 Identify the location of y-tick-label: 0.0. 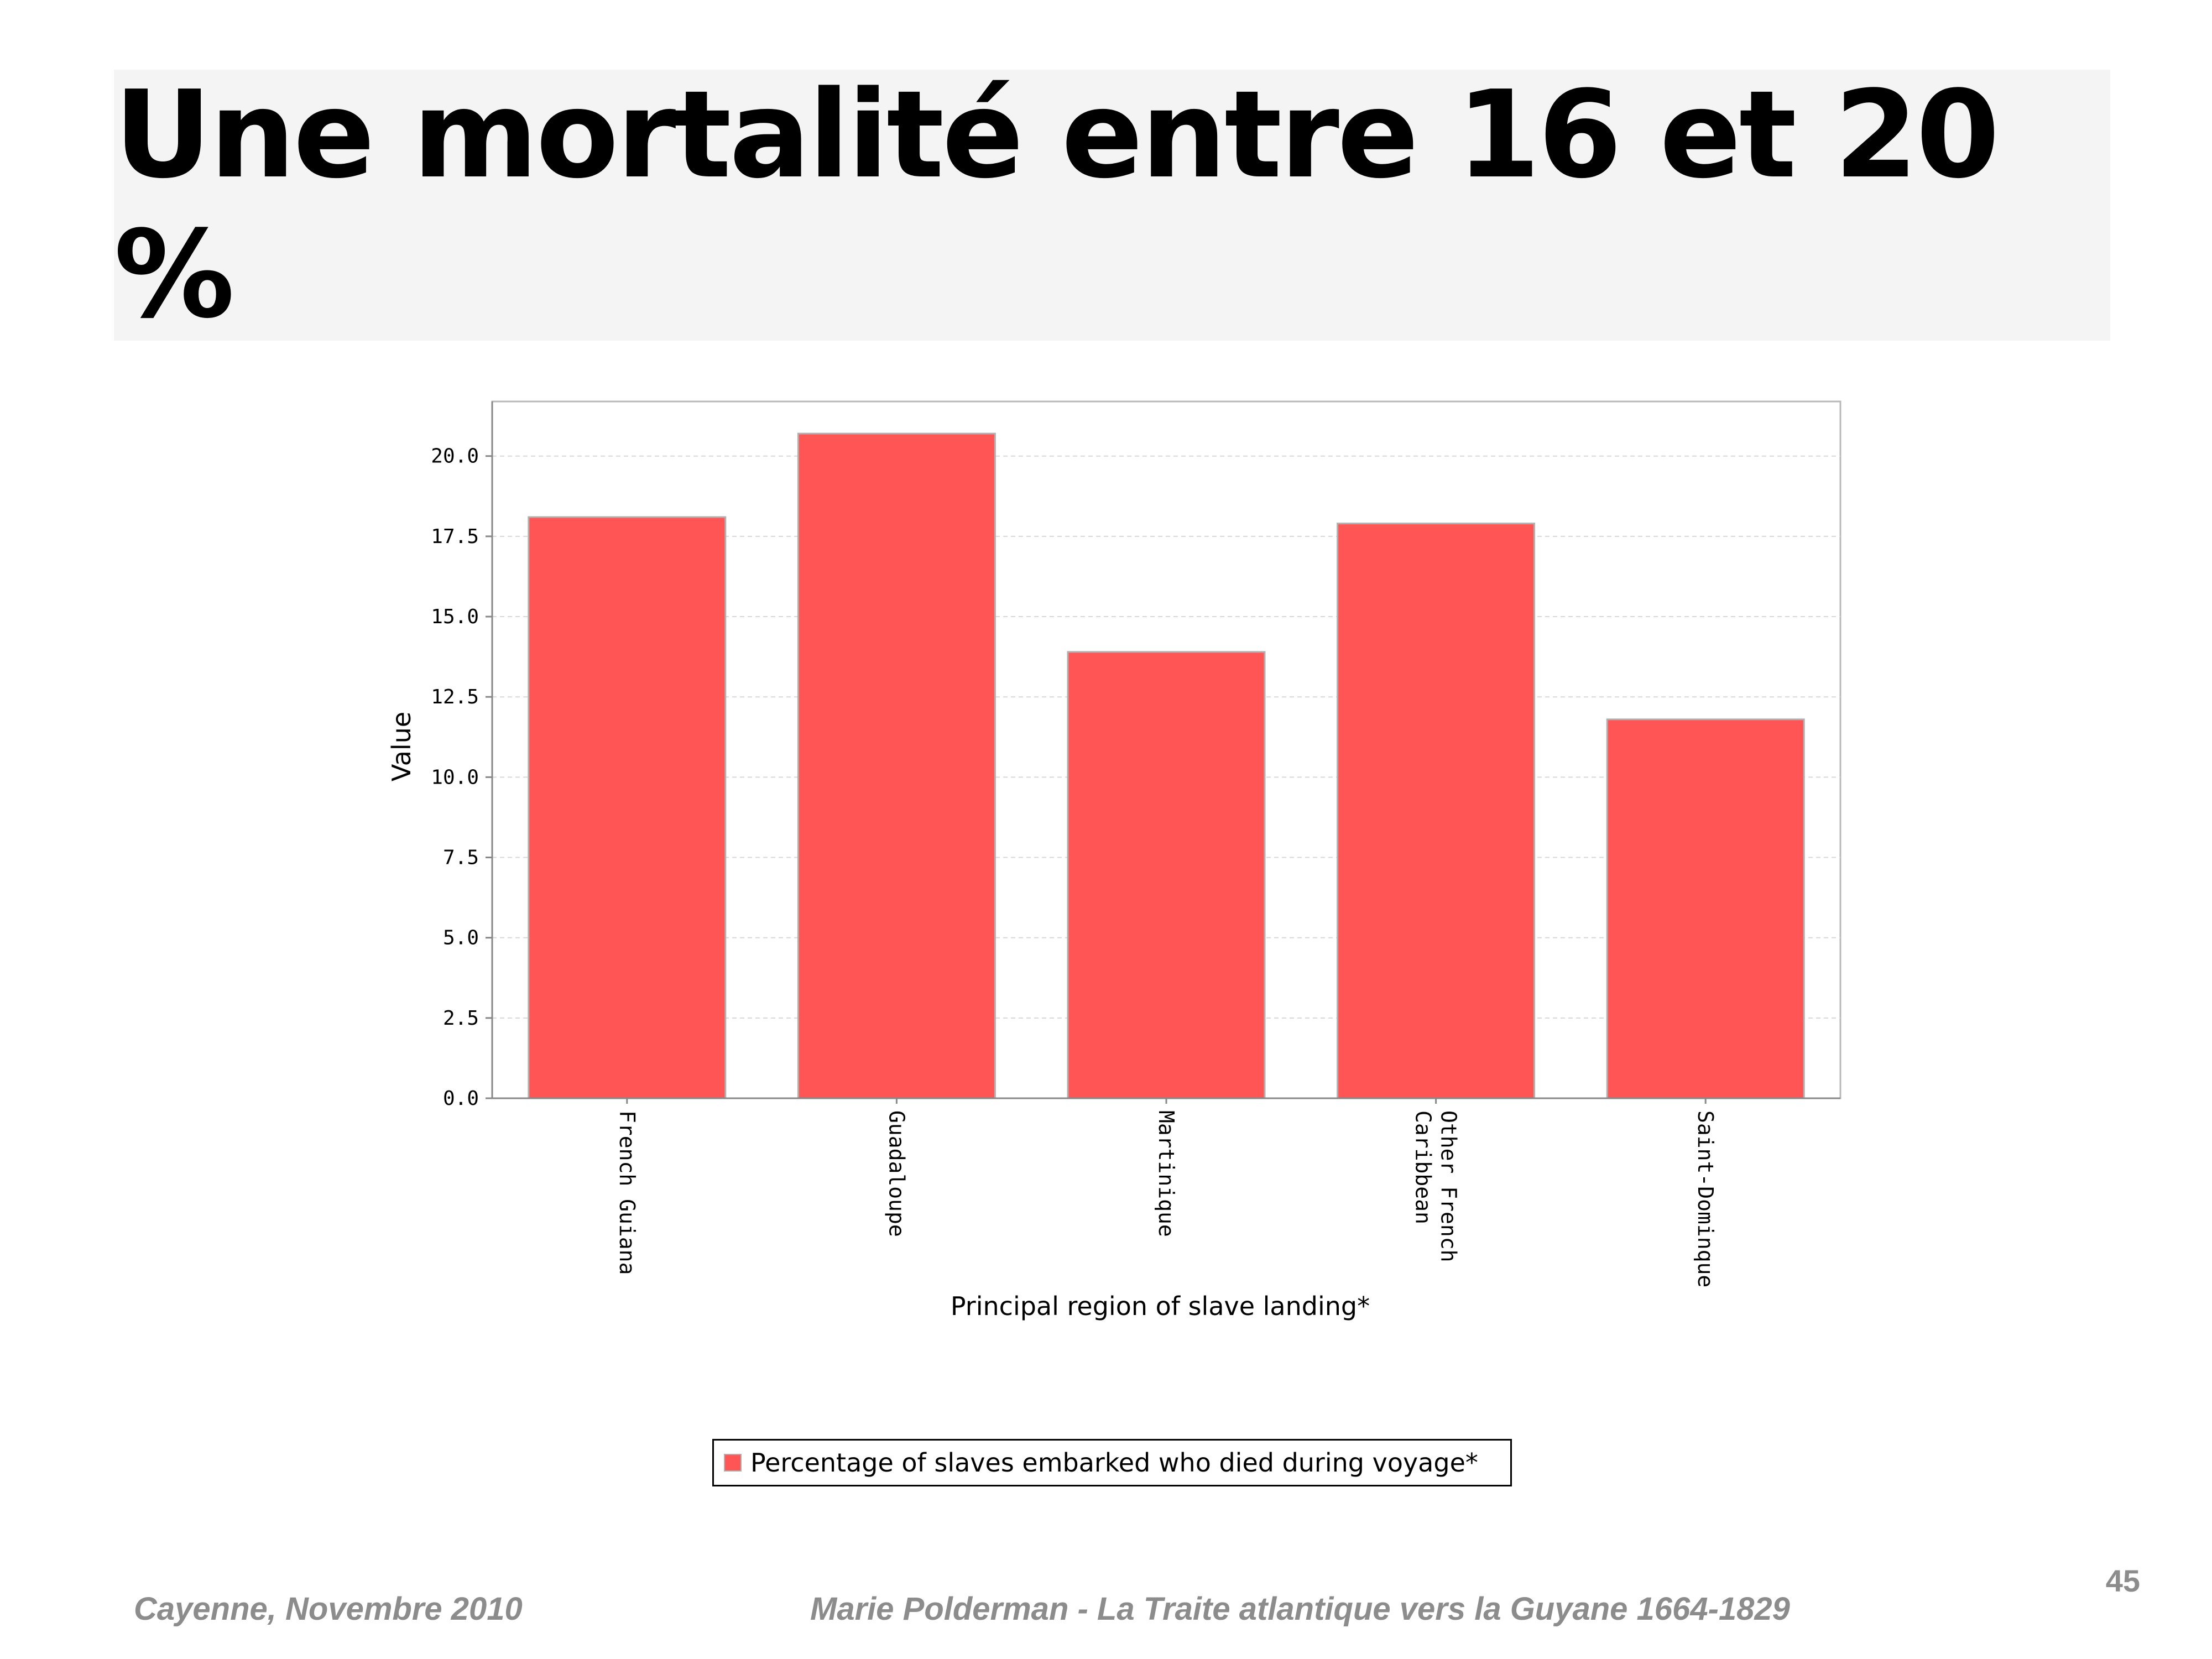
(461, 1099).